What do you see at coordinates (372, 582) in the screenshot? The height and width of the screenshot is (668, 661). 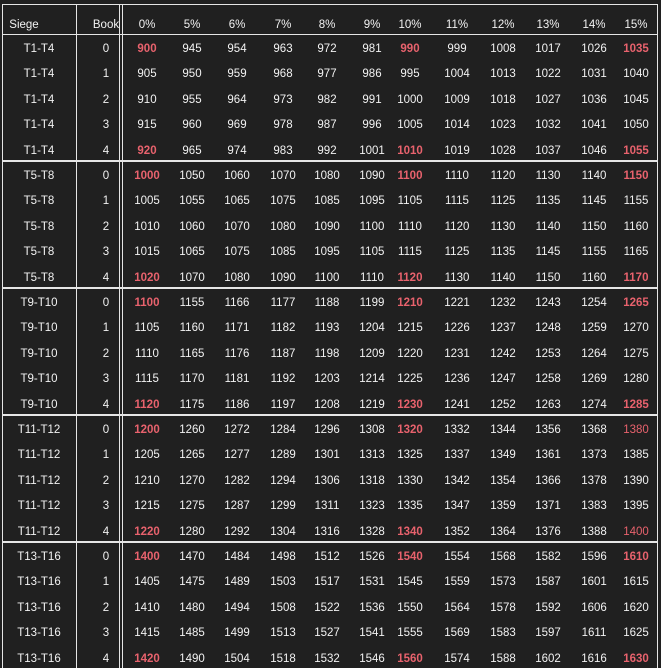 I see `value-cell: 1531` at bounding box center [372, 582].